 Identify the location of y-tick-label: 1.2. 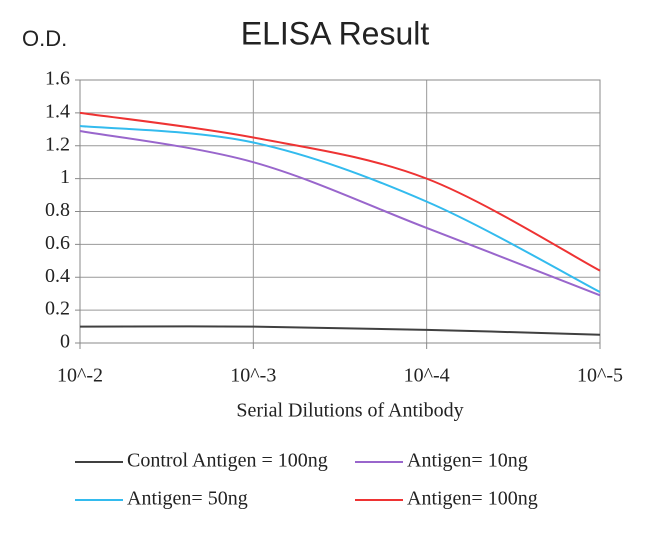
(57, 144).